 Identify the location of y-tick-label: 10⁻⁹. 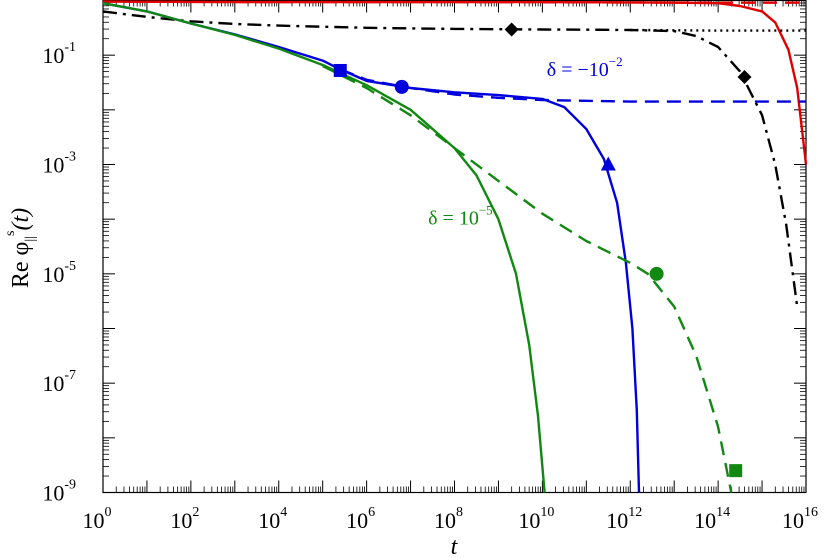
(59, 492).